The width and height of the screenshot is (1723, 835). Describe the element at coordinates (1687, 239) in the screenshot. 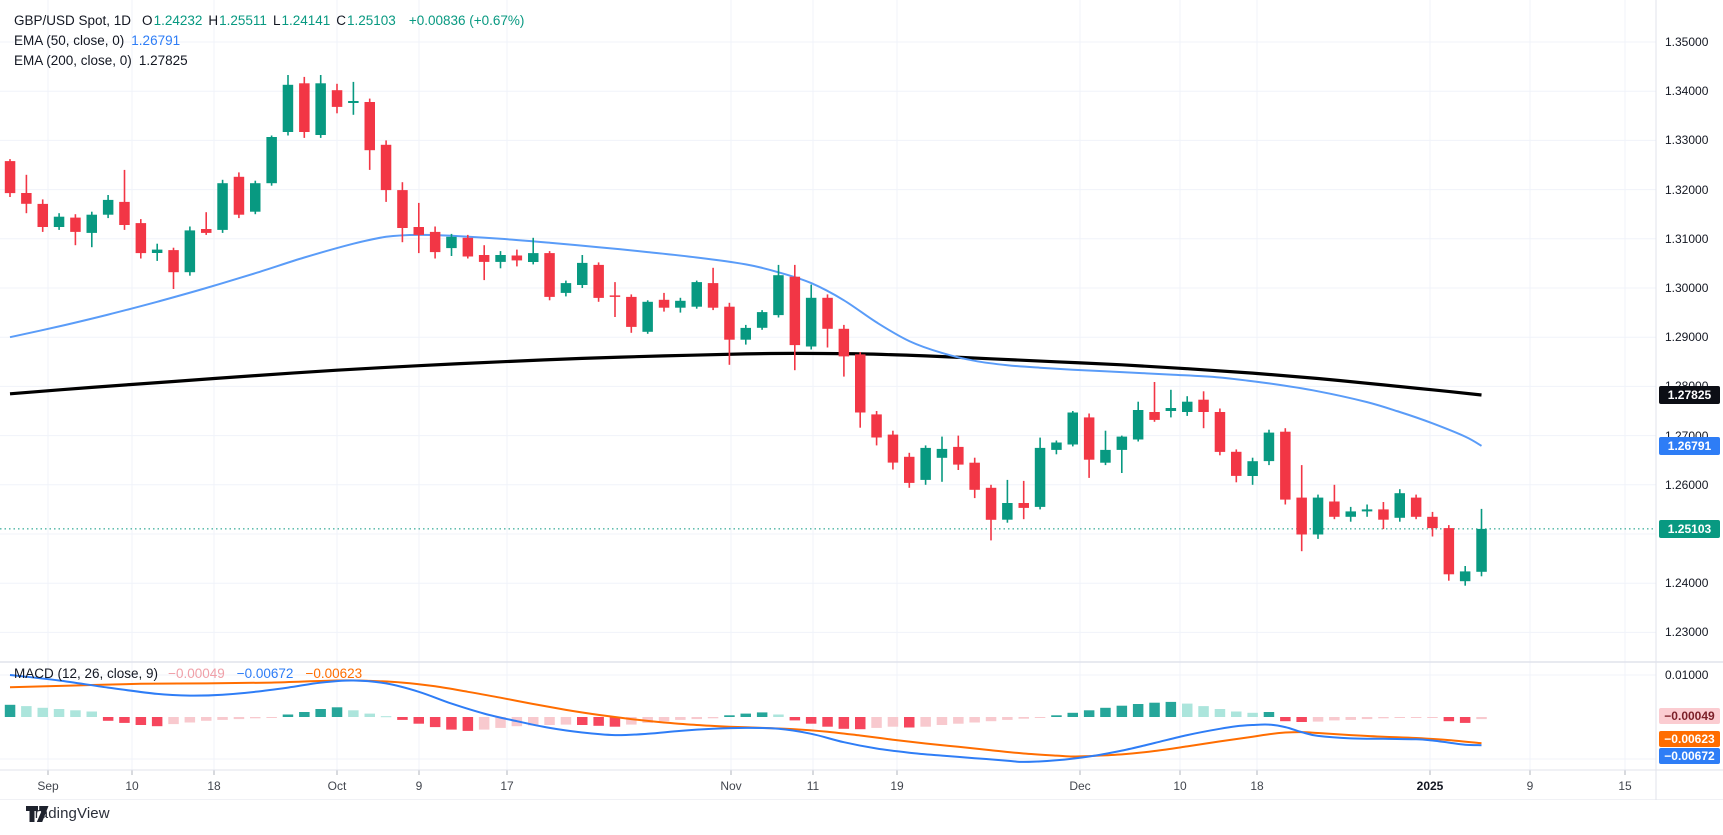

I see `price-axis-label: 1.31000` at that location.